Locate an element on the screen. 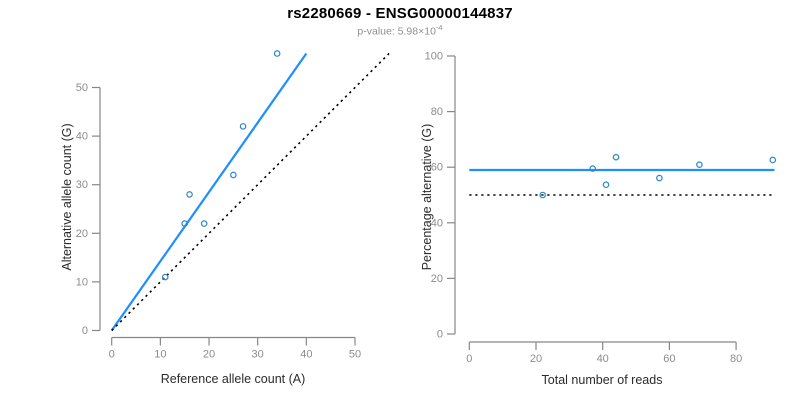 The width and height of the screenshot is (800, 400). y-tick-label: 60 is located at coordinates (437, 168).